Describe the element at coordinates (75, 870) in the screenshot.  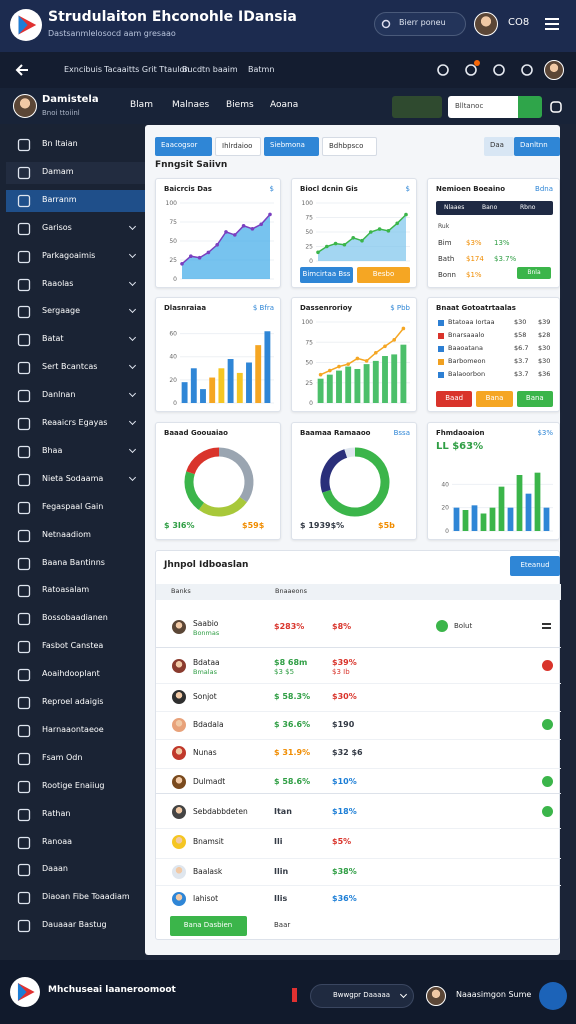
I see `sidebar-item: Daaan` at that location.